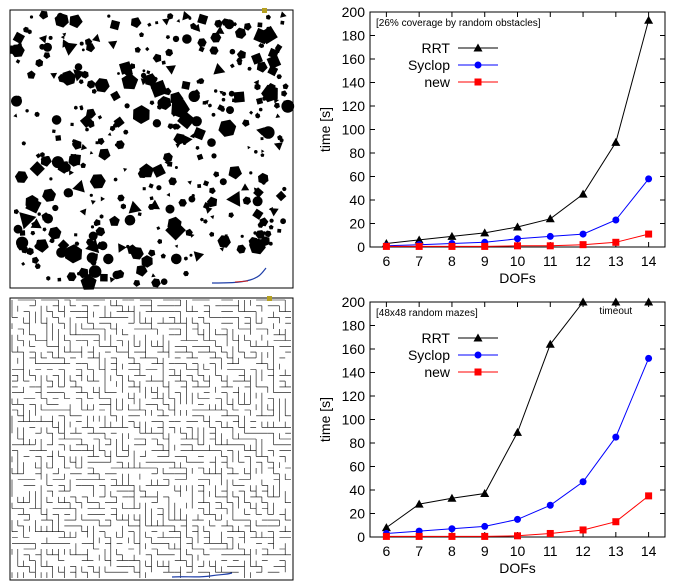 The width and height of the screenshot is (685, 587). Describe the element at coordinates (478, 82) in the screenshot. I see `legend-marker-new` at that location.